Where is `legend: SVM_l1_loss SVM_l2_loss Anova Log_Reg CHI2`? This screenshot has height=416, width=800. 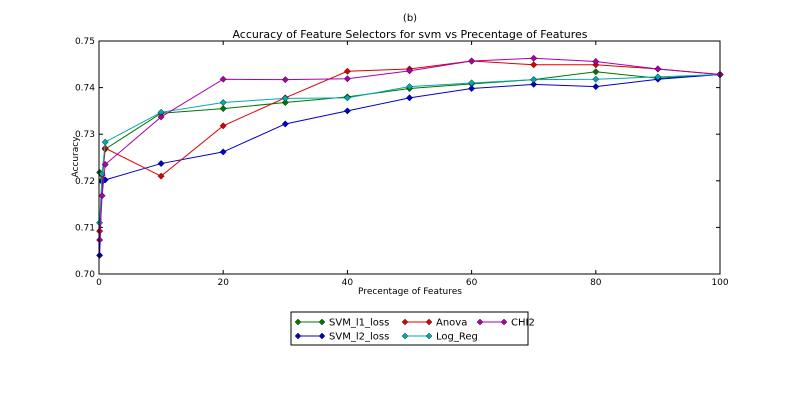 legend: SVM_l1_loss SVM_l2_loss Anova Log_Reg CHI2 is located at coordinates (412, 328).